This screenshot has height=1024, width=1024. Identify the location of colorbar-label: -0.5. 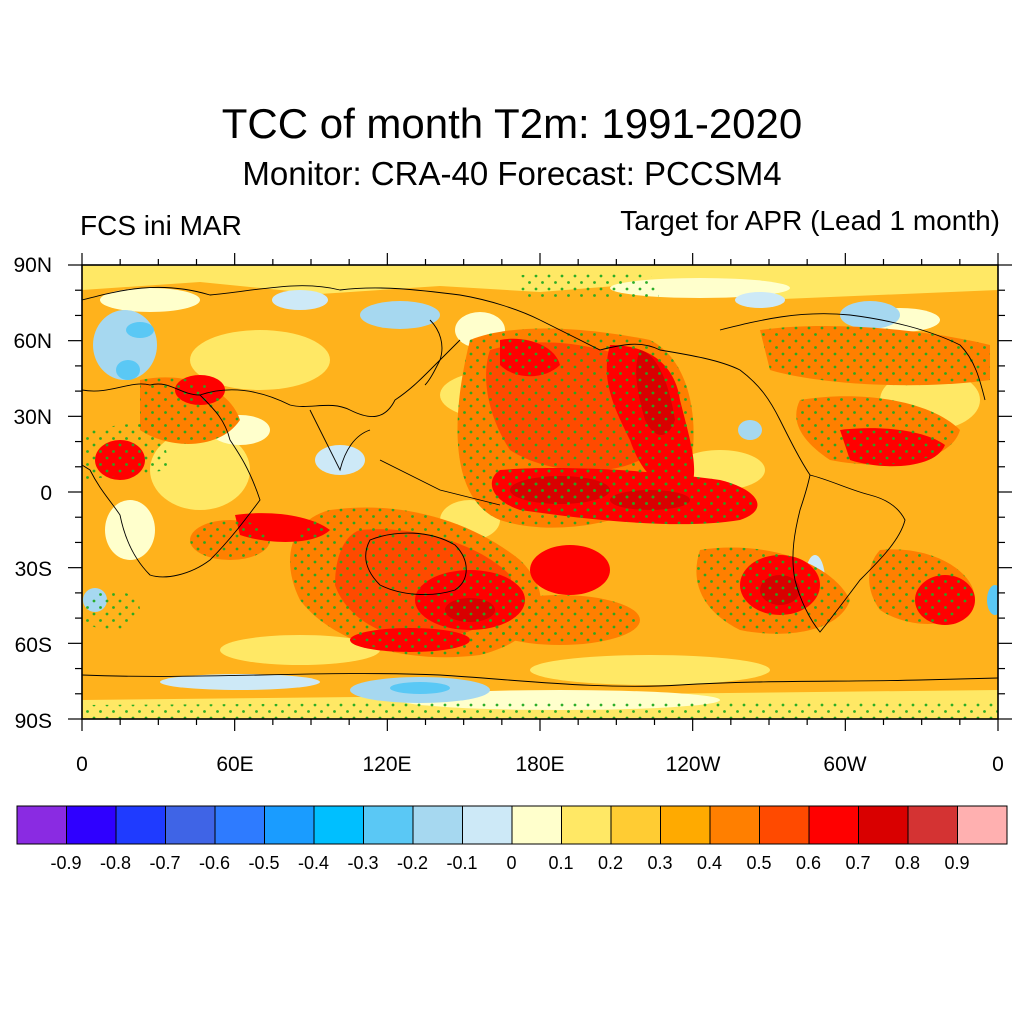
(263, 863).